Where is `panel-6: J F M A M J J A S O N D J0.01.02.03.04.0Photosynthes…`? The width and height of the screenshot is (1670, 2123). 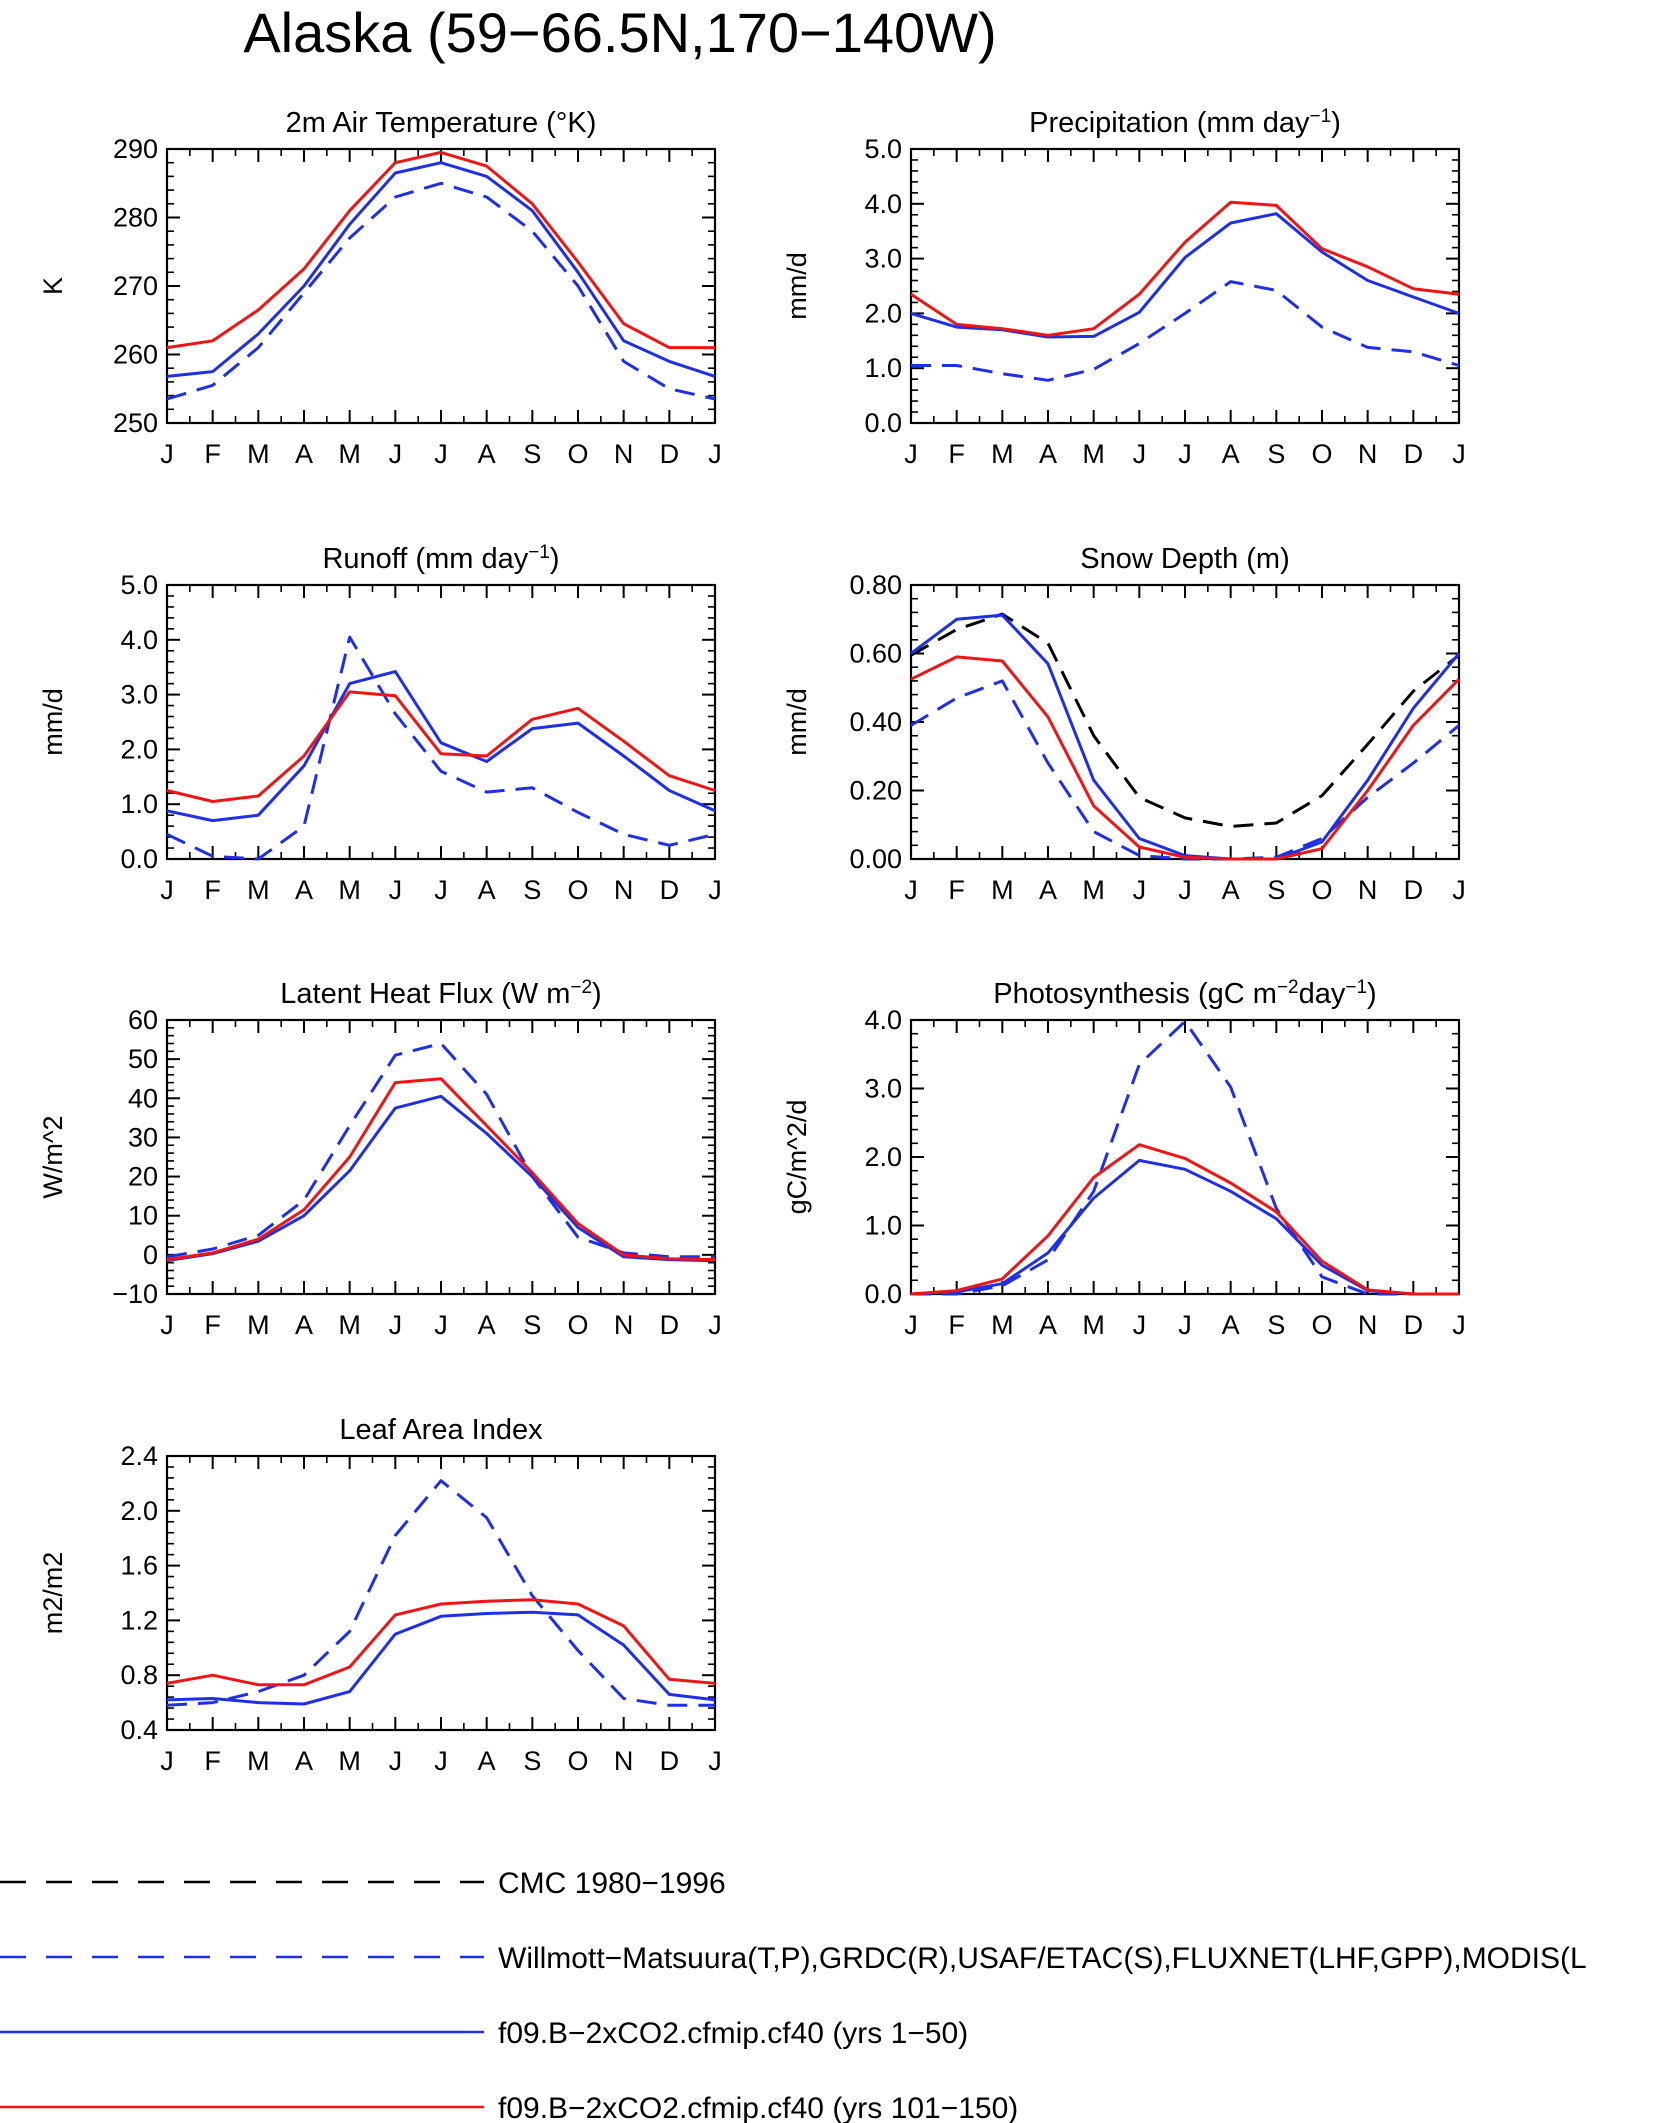 panel-6: J F M A M J J A S O N D J0.01.02.03.04.0Photosynthes… is located at coordinates (1124, 1159).